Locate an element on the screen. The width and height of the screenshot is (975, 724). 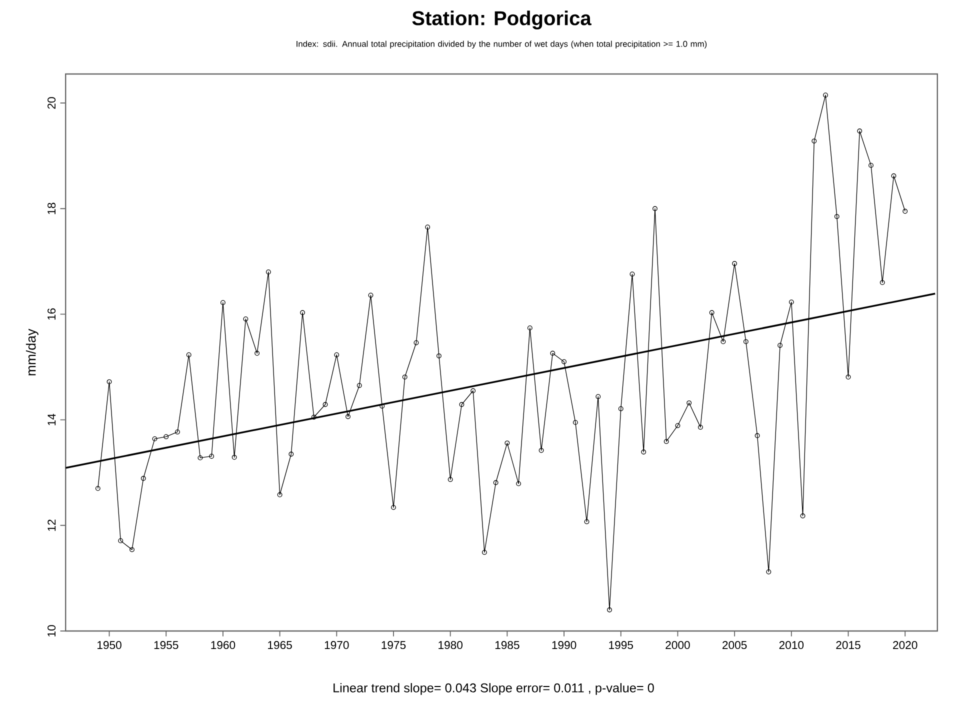
x-tick-label: 2010 is located at coordinates (791, 645).